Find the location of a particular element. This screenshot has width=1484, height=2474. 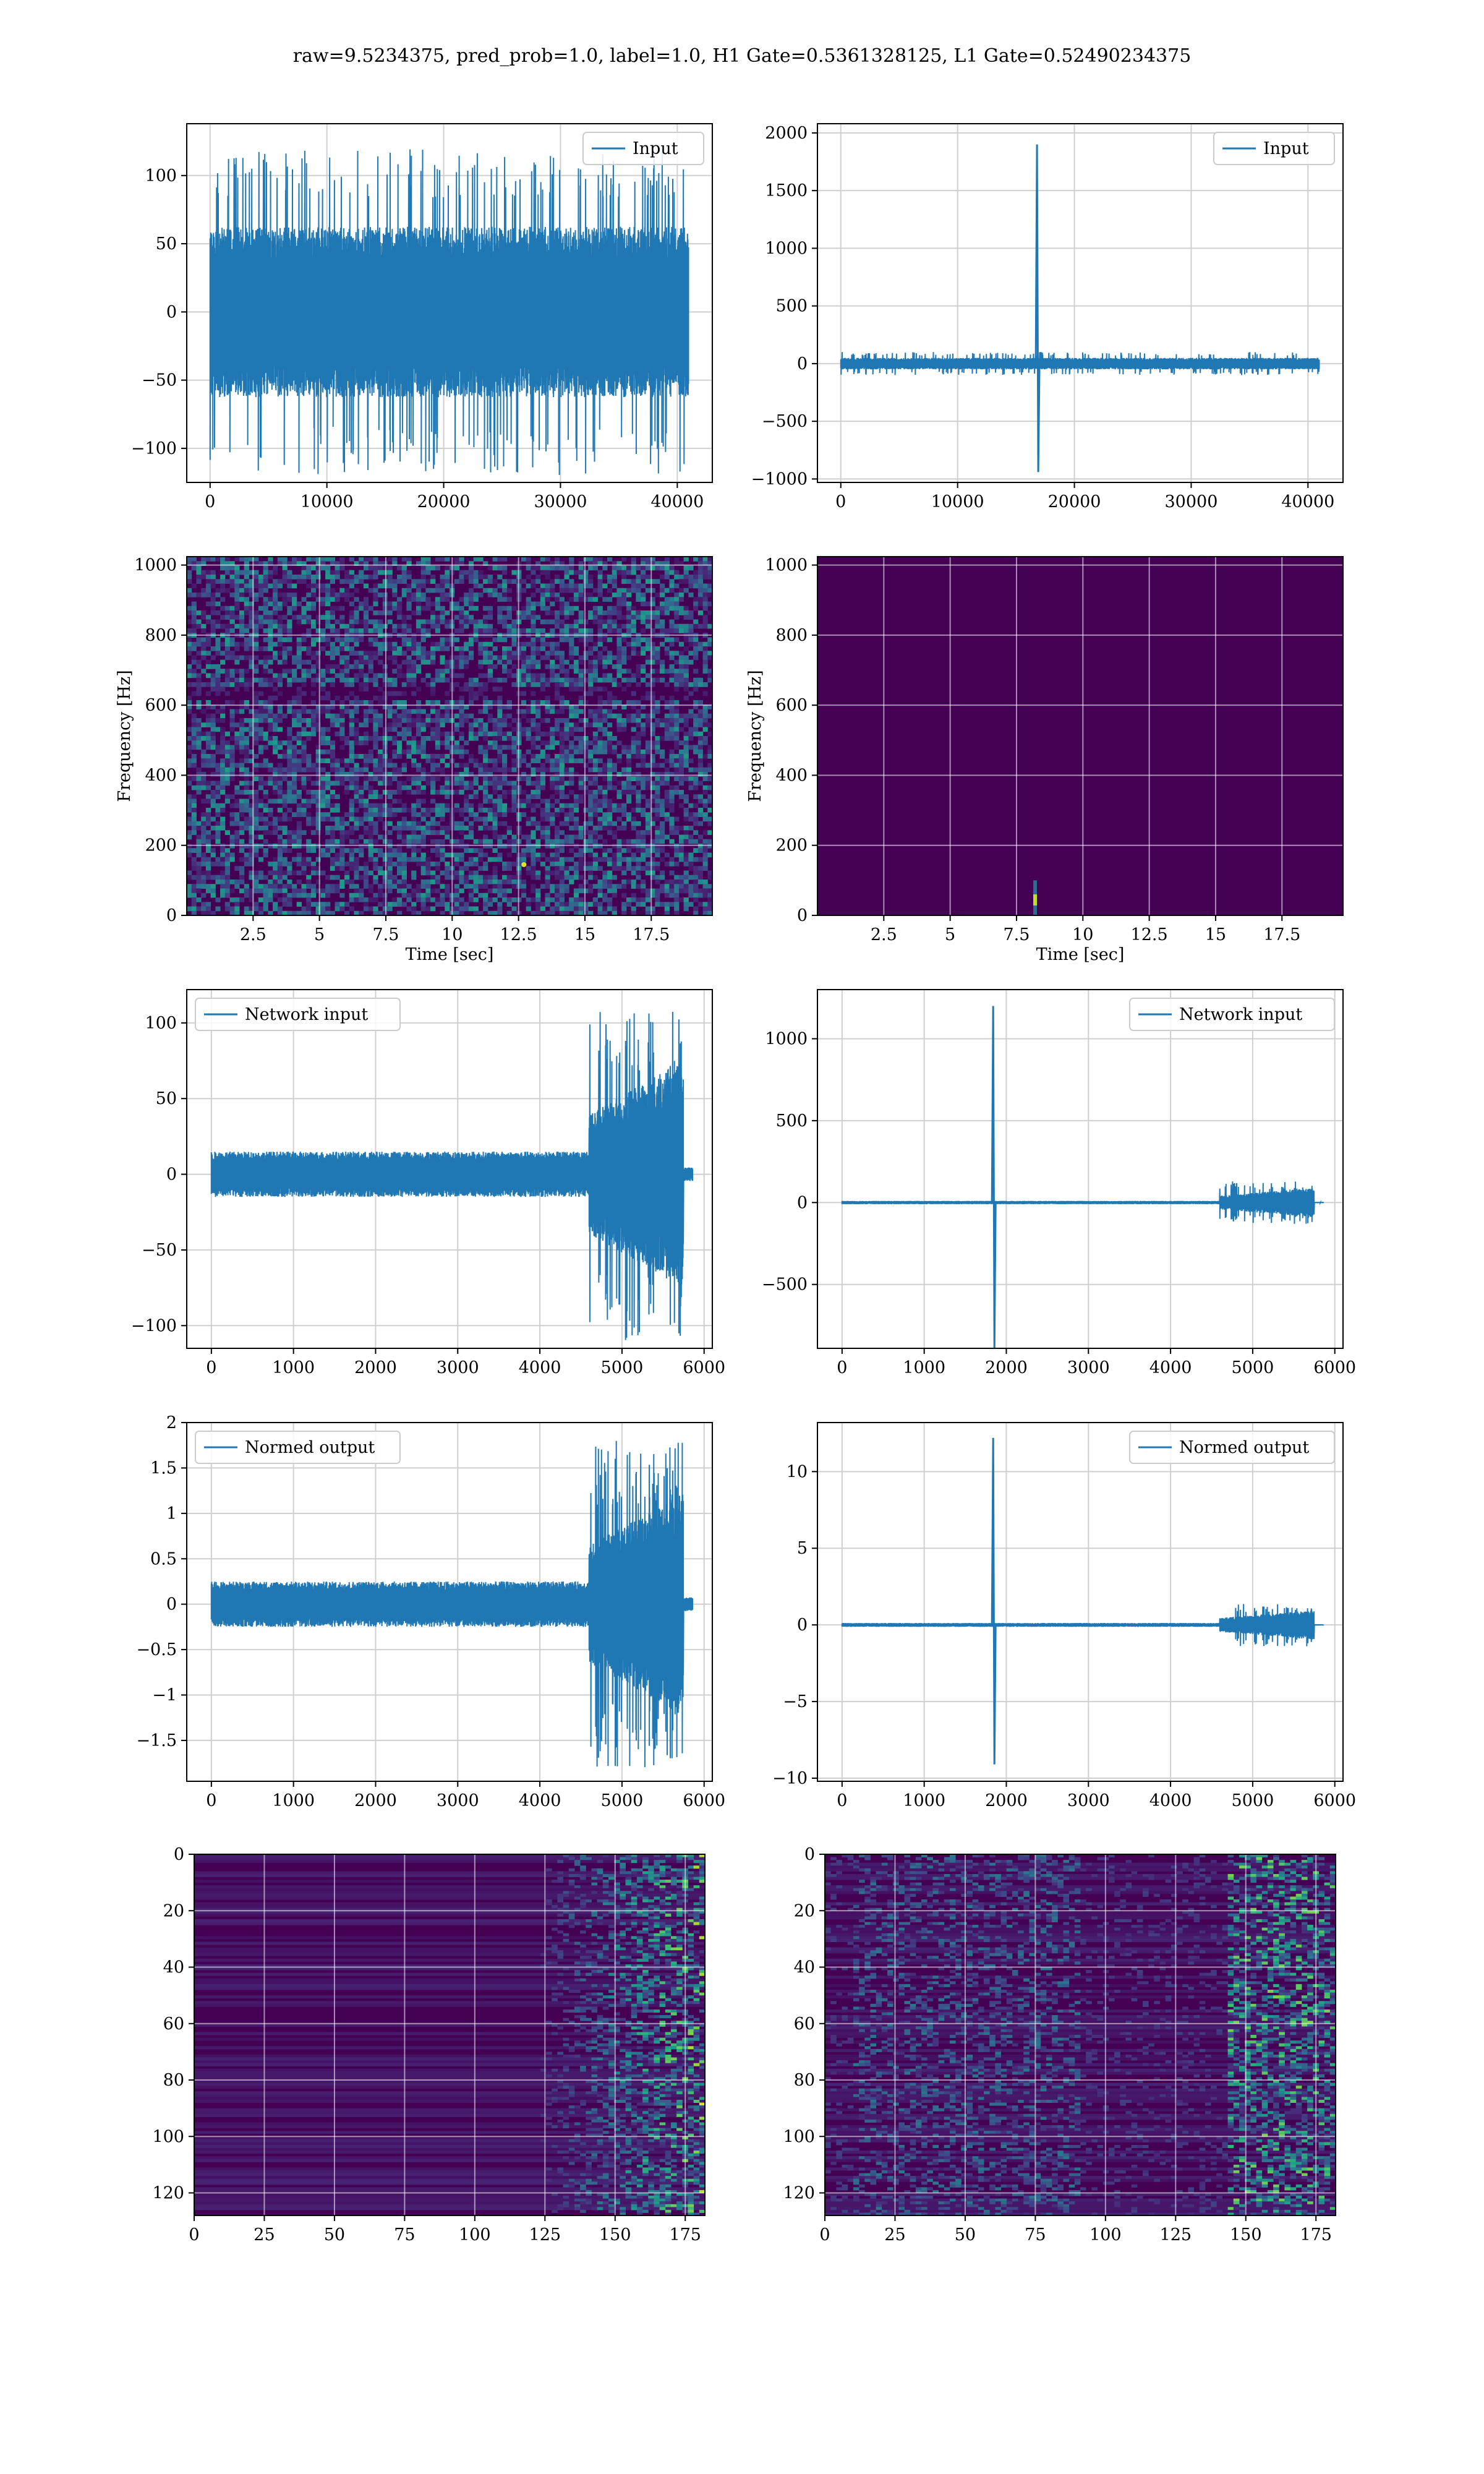

l1-feature-map-xtick-label: 100 is located at coordinates (1106, 2235).